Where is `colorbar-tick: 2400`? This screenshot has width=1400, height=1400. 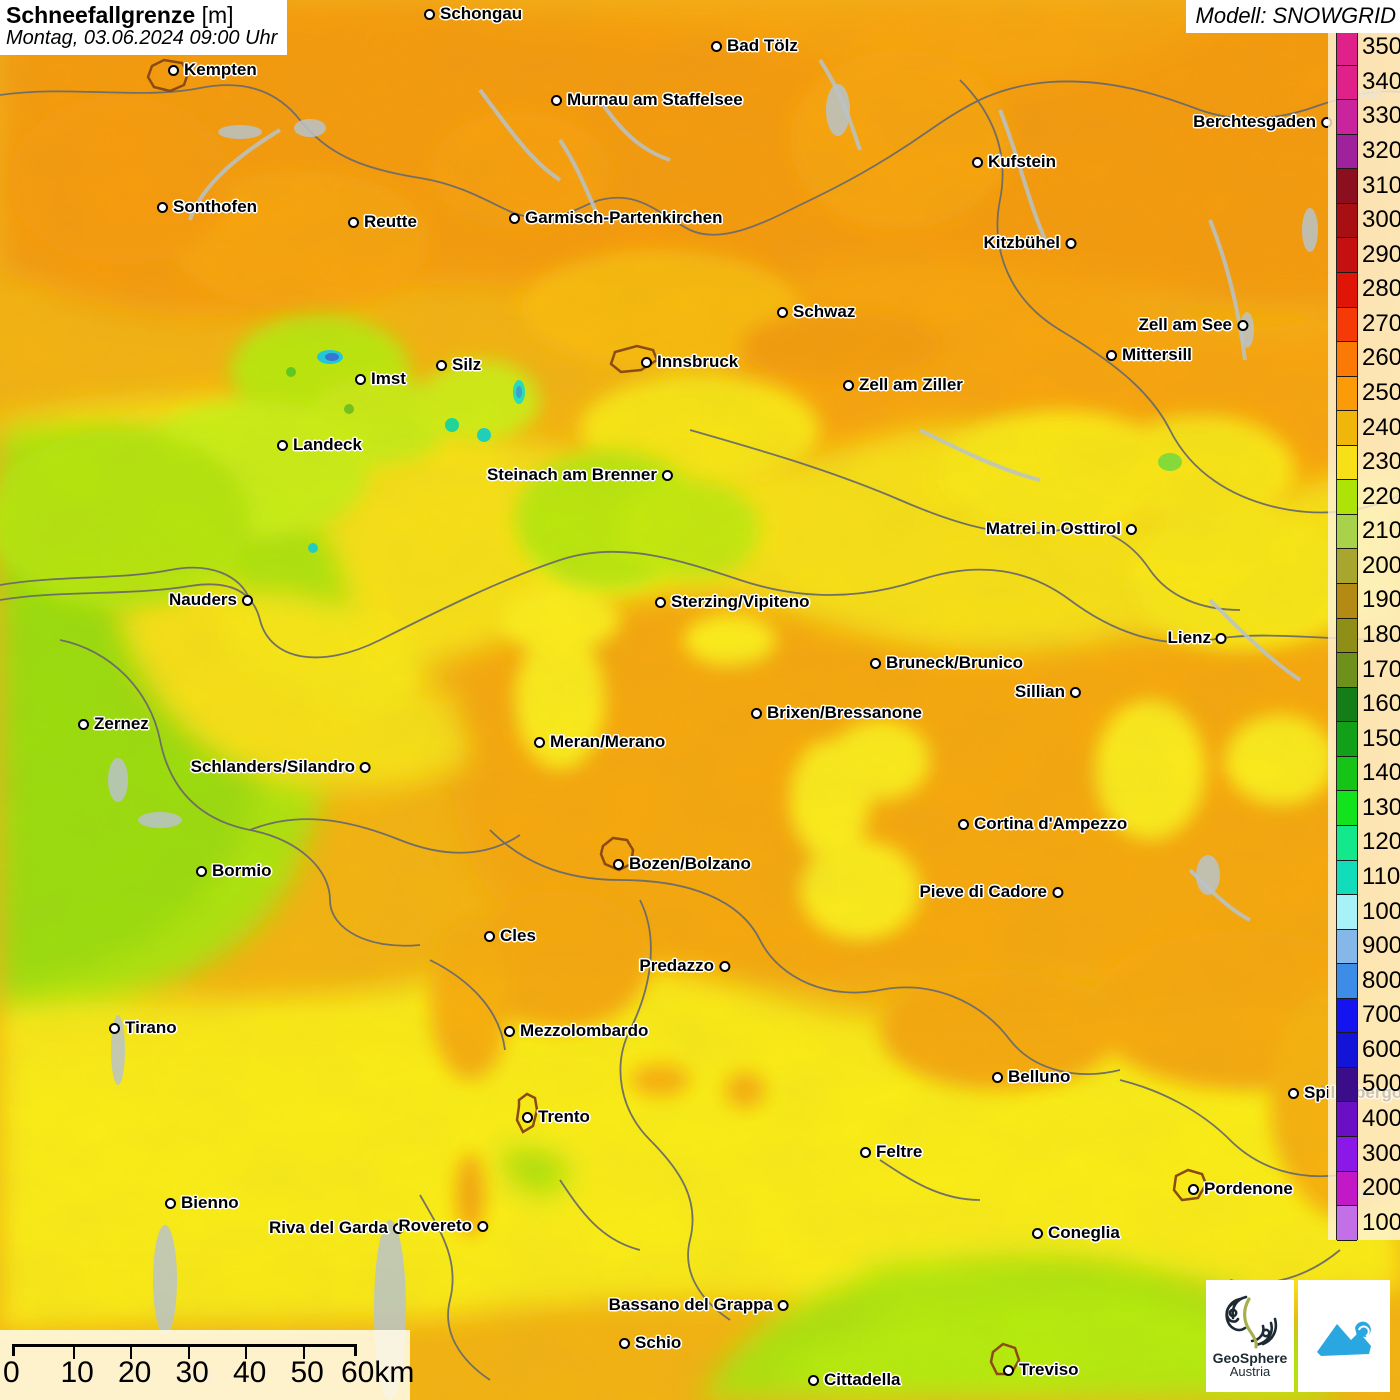 colorbar-tick: 2400 is located at coordinates (1381, 427).